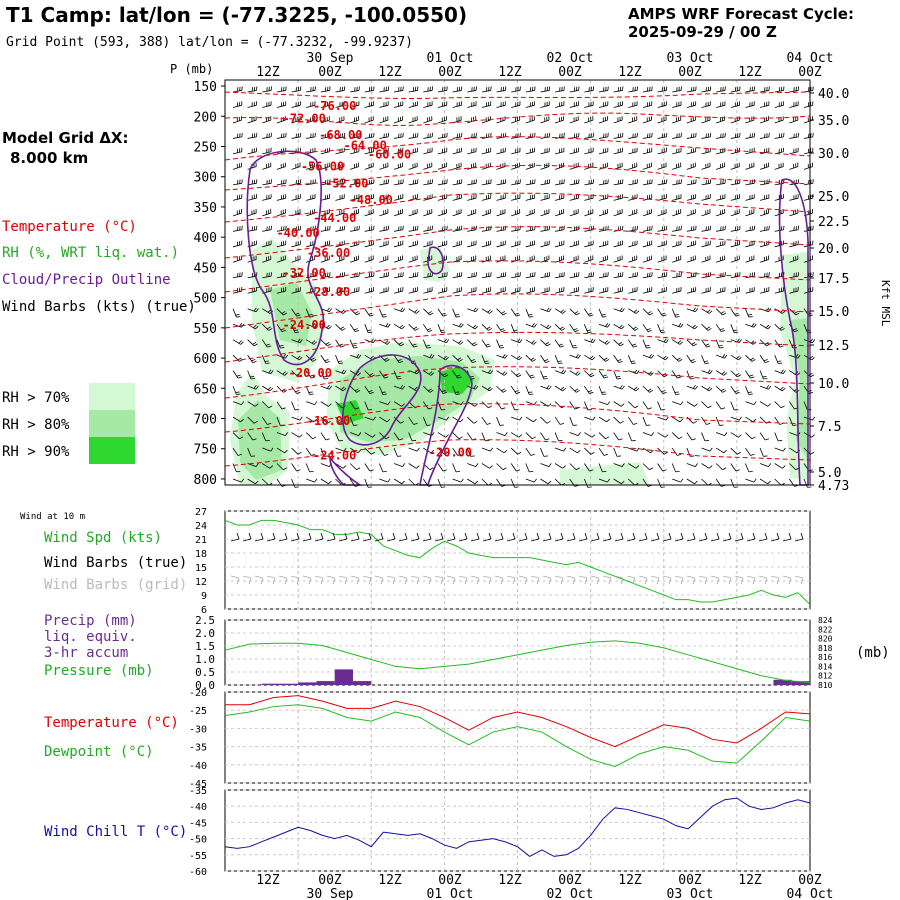  What do you see at coordinates (36, 398) in the screenshot?
I see `legend-rh70-label: RH > 70%` at bounding box center [36, 398].